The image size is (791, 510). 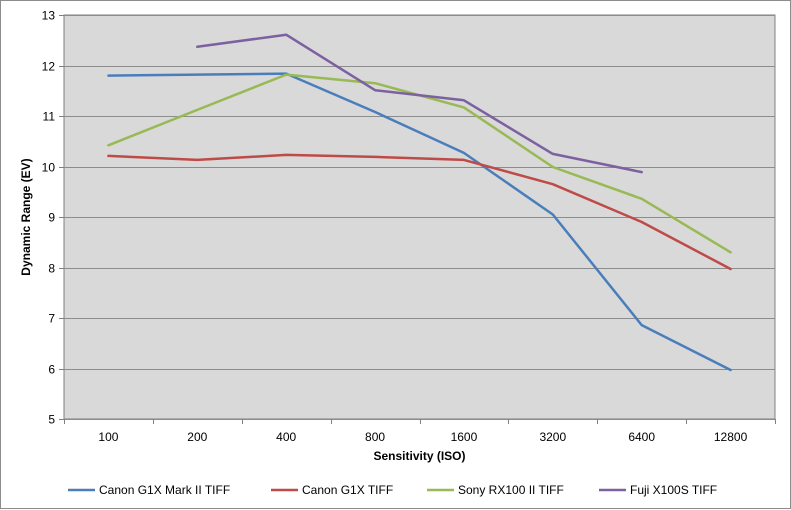 I want to click on y-tick-label: 7, so click(x=51, y=319).